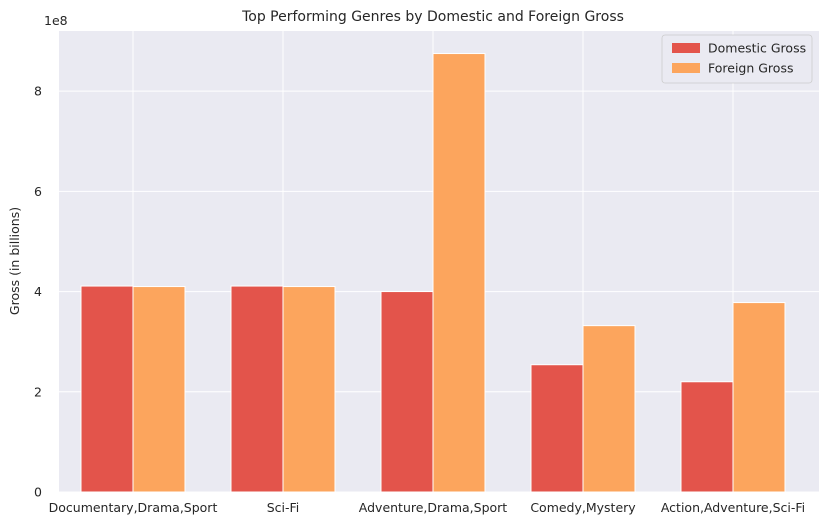  What do you see at coordinates (750, 68) in the screenshot?
I see `legend-label: Foreign Gross` at bounding box center [750, 68].